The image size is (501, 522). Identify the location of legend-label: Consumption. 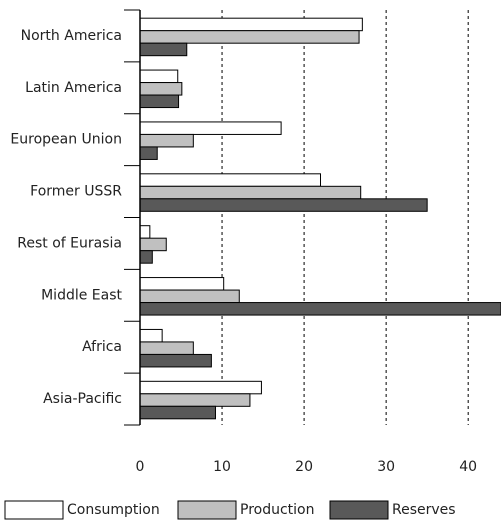
(113, 510).